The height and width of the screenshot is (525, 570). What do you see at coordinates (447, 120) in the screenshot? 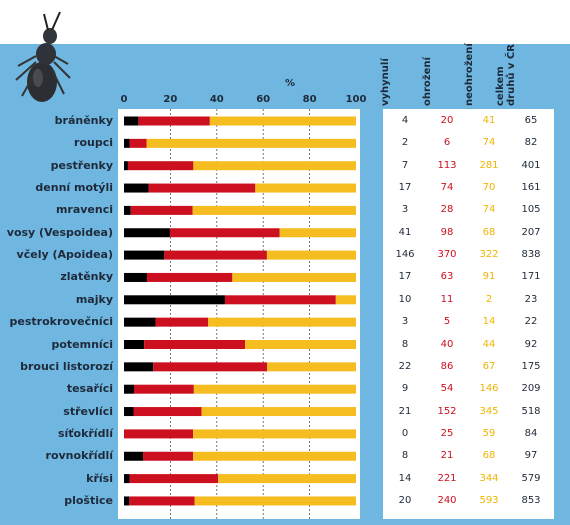
I see `table-cell: 20` at bounding box center [447, 120].